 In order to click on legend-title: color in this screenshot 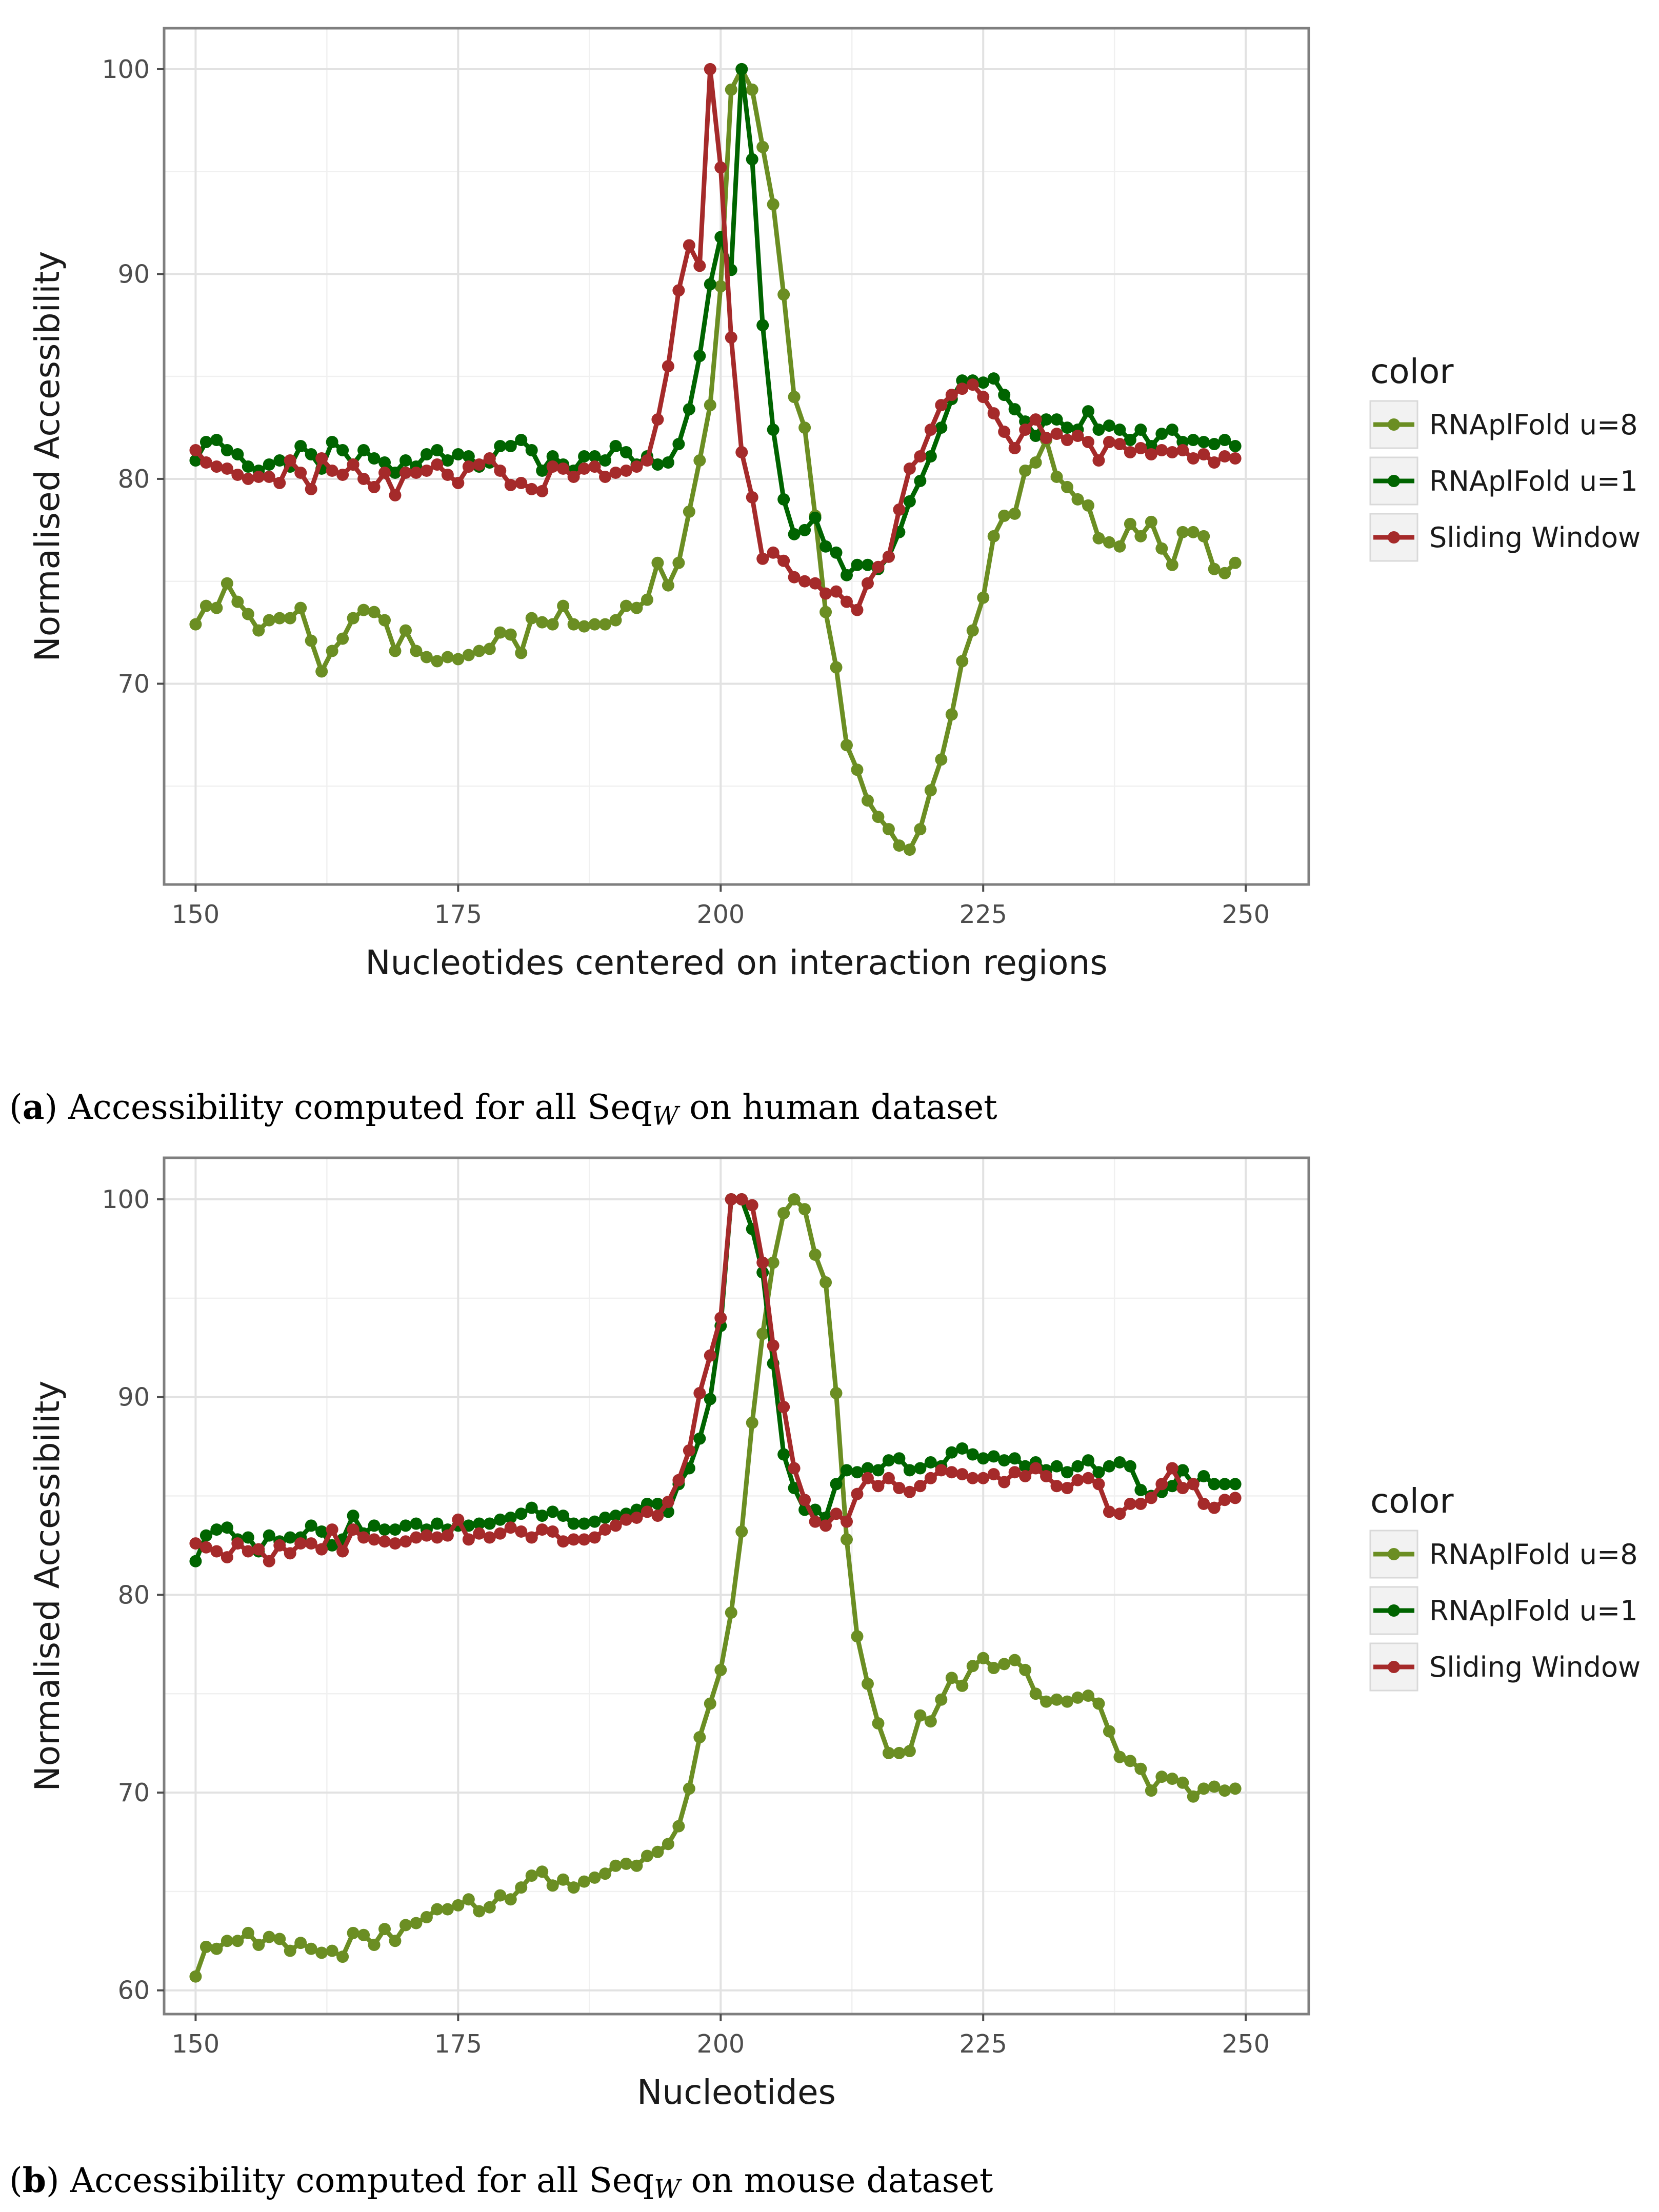, I will do `click(1412, 1501)`.